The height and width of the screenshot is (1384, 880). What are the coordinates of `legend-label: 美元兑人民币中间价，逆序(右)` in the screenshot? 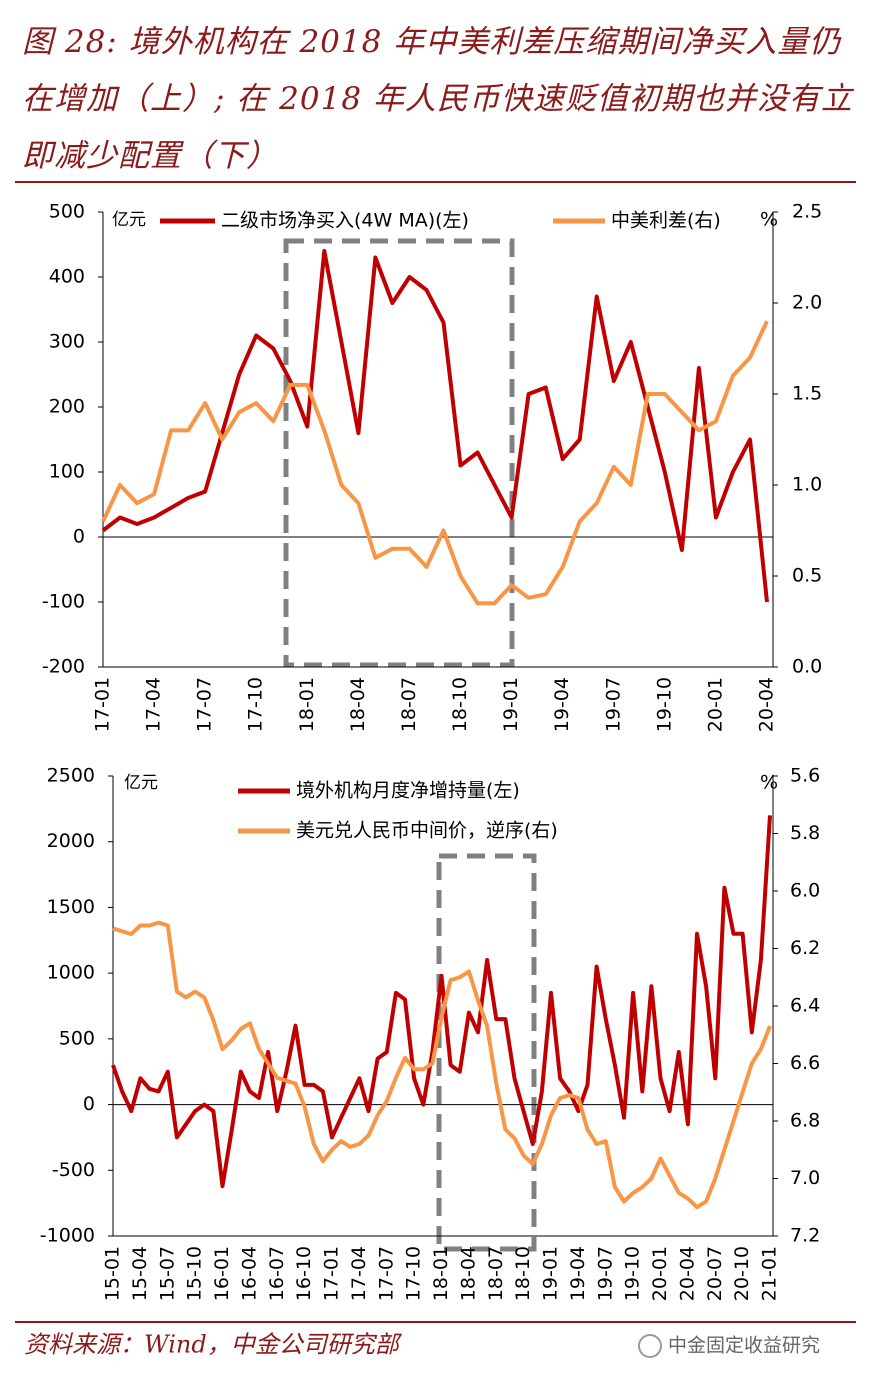 It's located at (427, 831).